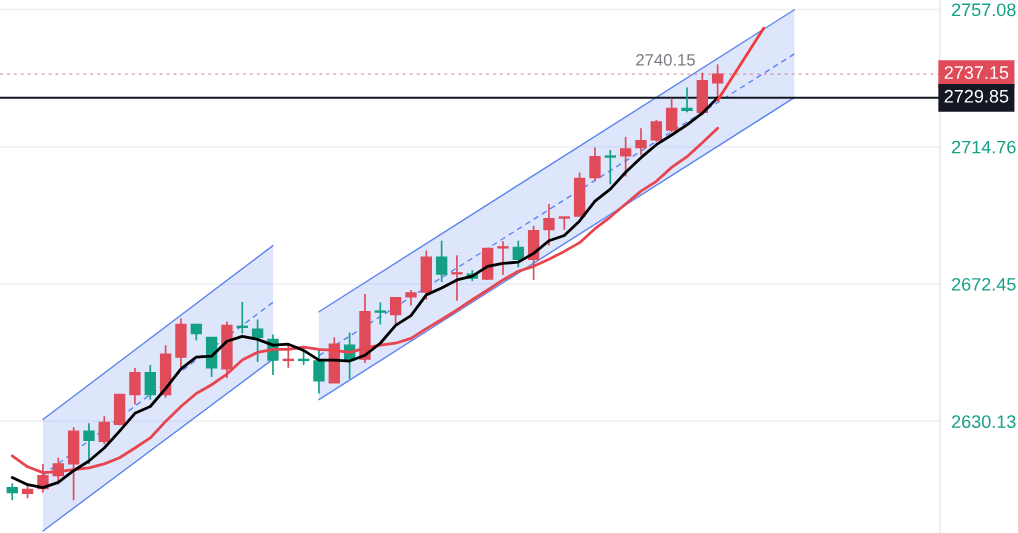 This screenshot has width=1018, height=533. Describe the element at coordinates (984, 147) in the screenshot. I see `y-tick-label: 2714.76` at that location.